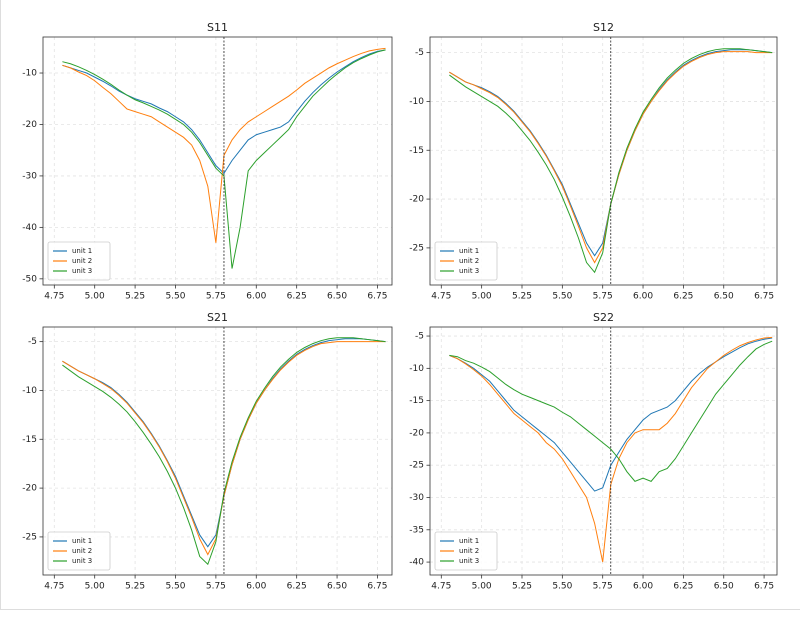 This screenshot has width=800, height=630. Describe the element at coordinates (603, 317) in the screenshot. I see `subplot-title: S22` at that location.